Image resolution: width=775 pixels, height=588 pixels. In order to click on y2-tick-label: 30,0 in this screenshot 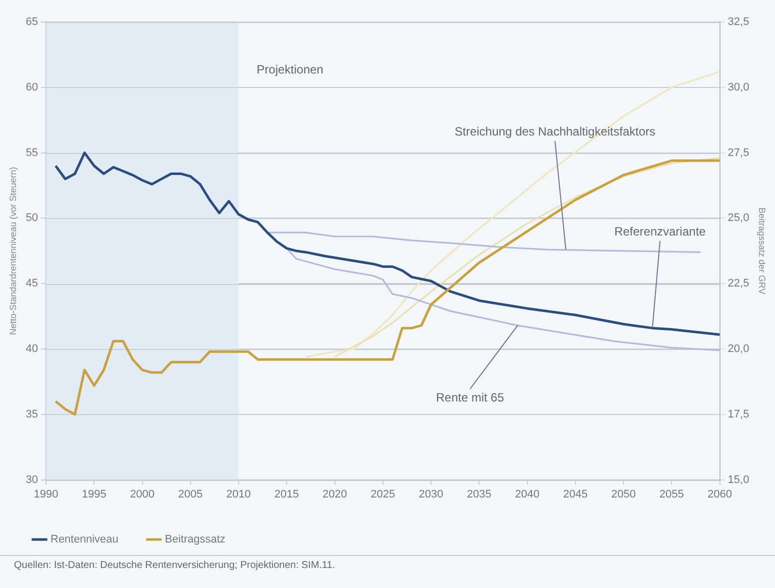, I will do `click(739, 87)`.